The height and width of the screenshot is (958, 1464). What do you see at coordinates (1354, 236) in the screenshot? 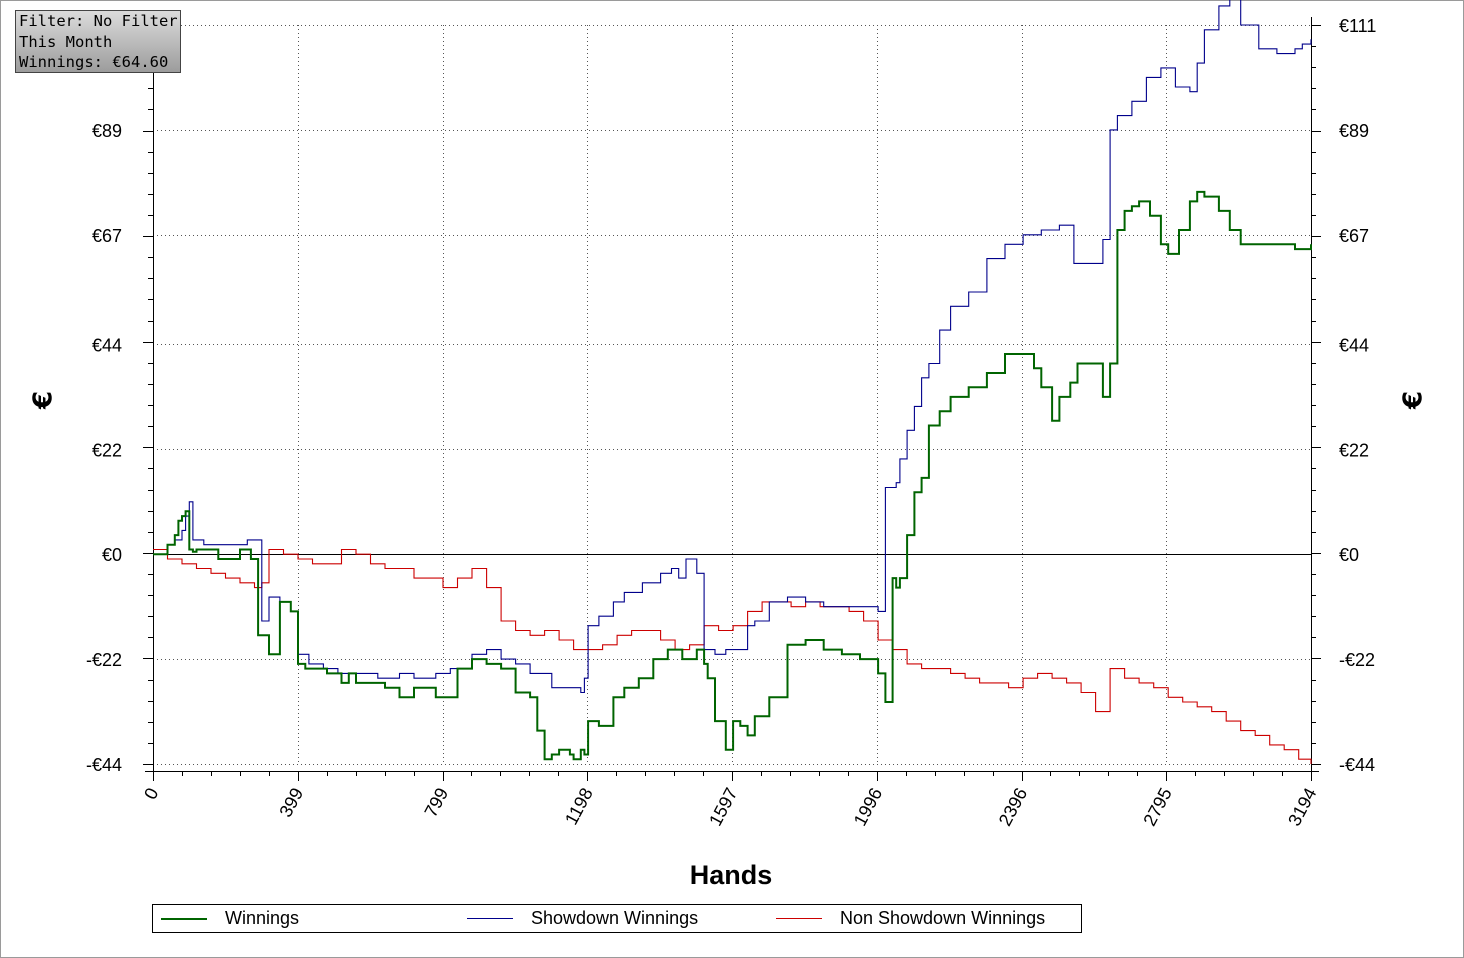
I see `y-tick-label-right: €67` at bounding box center [1354, 236].